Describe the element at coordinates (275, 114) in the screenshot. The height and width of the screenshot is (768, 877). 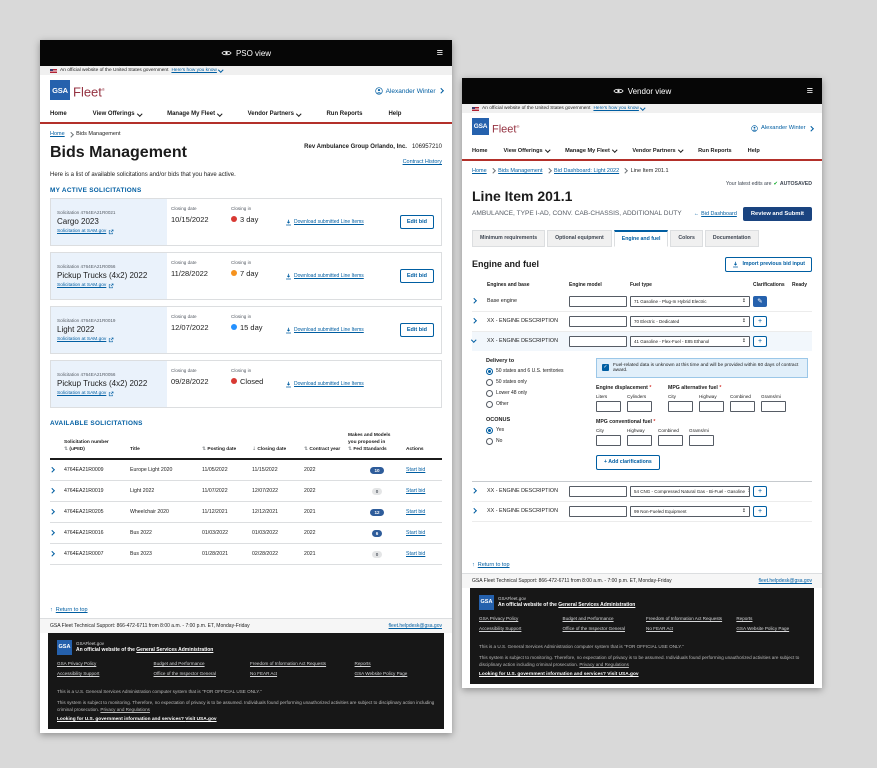
I see `nav-vendor-partners: Vendor Partners` at that location.